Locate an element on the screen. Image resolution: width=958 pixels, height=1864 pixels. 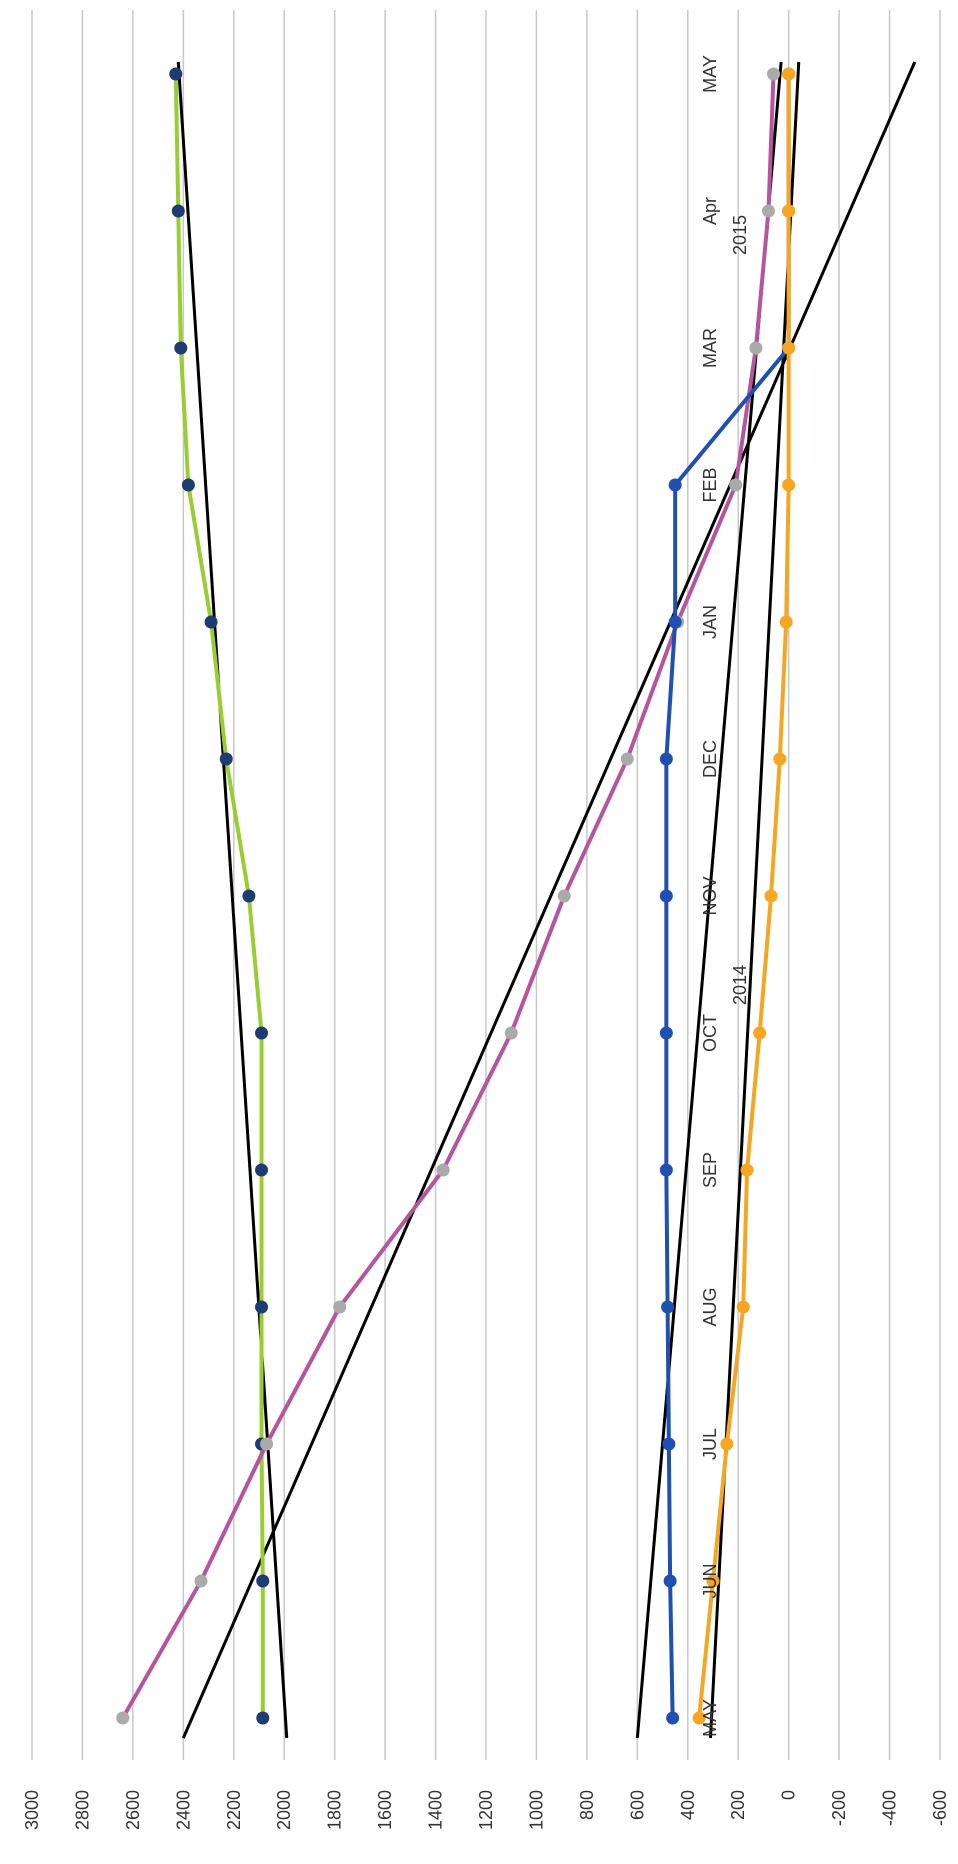
value-tick-label: 3000 is located at coordinates (32, 1810).